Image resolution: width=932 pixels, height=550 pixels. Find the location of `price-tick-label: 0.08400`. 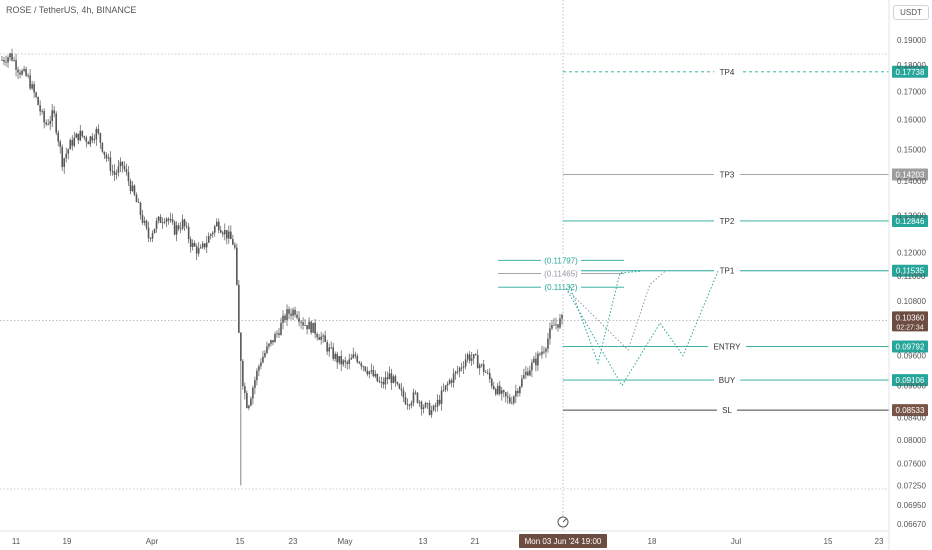

price-tick-label: 0.08400 is located at coordinates (911, 417).